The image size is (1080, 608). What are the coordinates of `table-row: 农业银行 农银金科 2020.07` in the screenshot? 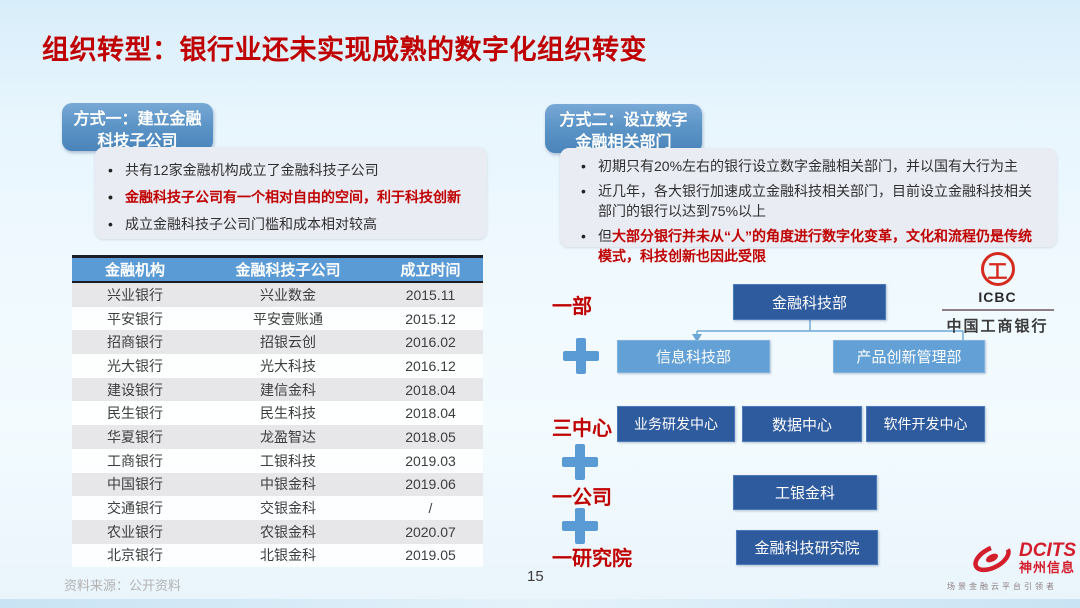 It's located at (277, 531).